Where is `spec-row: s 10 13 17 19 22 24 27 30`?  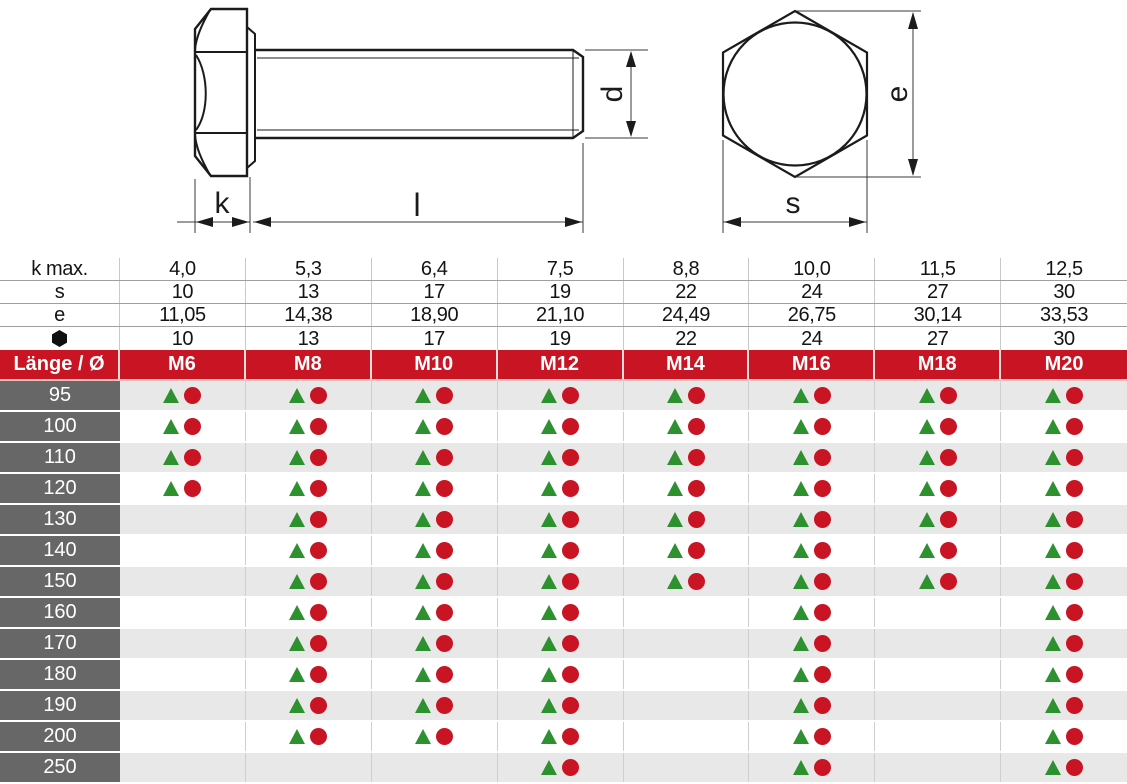 spec-row: s 10 13 17 19 22 24 27 30 is located at coordinates (563, 292).